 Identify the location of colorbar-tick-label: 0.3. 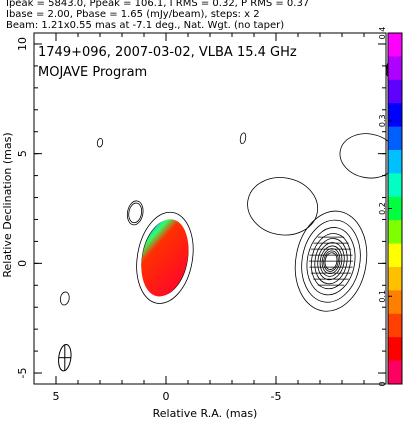
(382, 120).